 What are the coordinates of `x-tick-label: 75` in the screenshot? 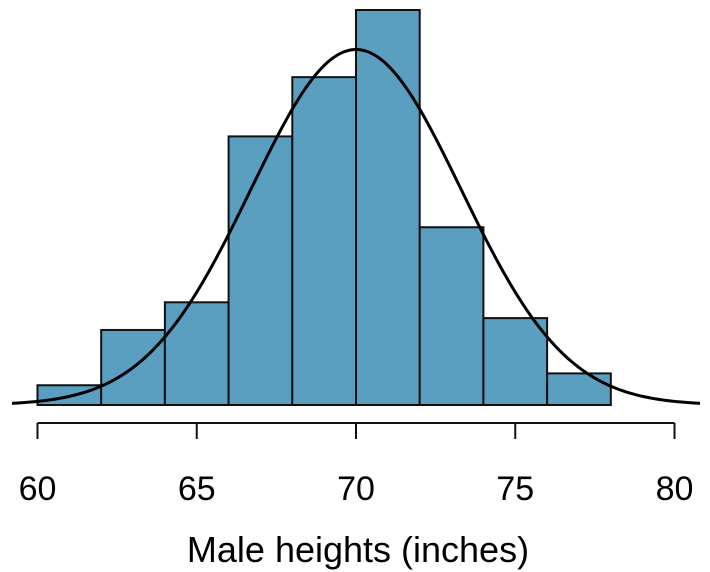 It's located at (515, 489).